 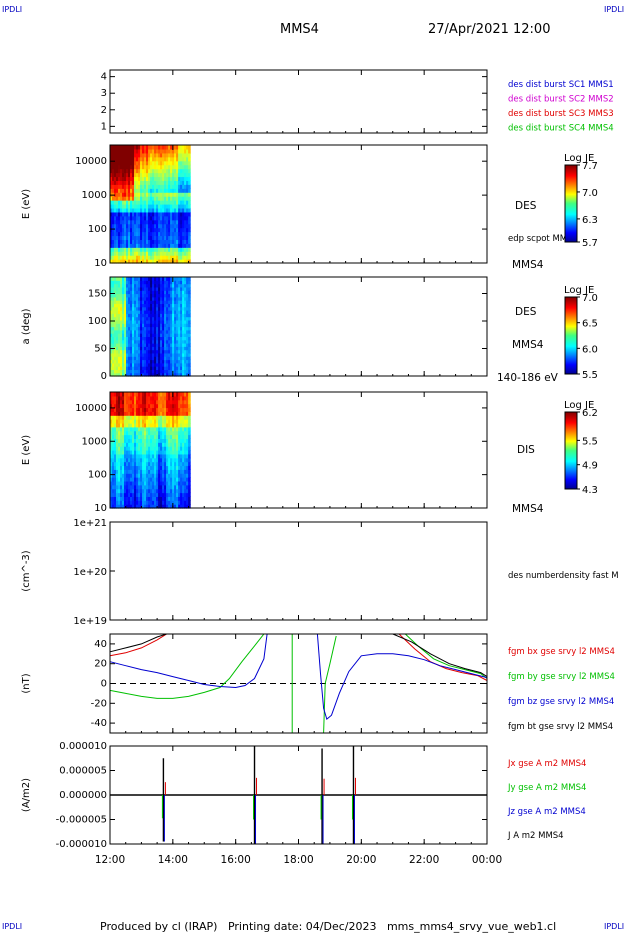 I want to click on legend-spacecraft-1: des dist burst SC1 MMS1, so click(x=561, y=85).